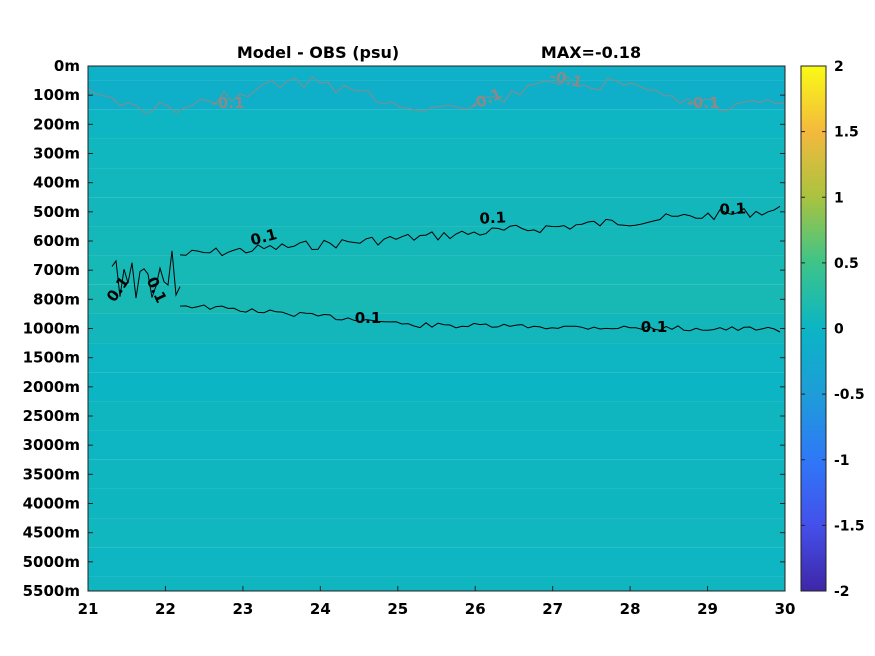 This screenshot has height=656, width=875. I want to click on colorbar: 2 1.5 1 0.5 0 -0.5 -1 -1.5 -2, so click(832, 329).